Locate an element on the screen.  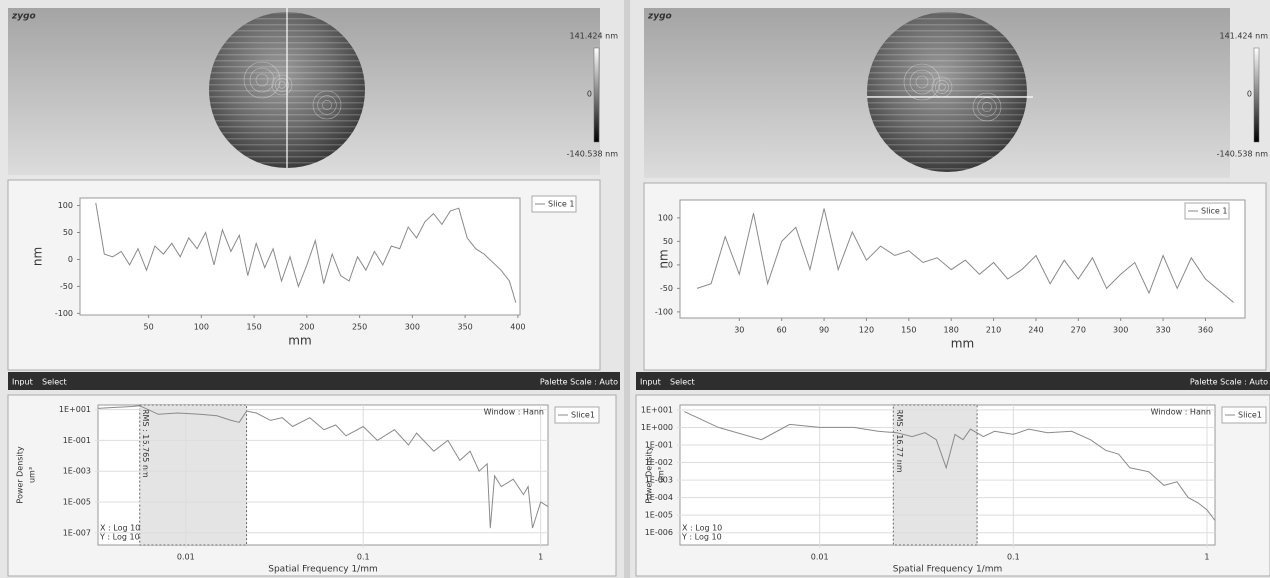
y-tick-label: 1E+001 is located at coordinates (75, 409).